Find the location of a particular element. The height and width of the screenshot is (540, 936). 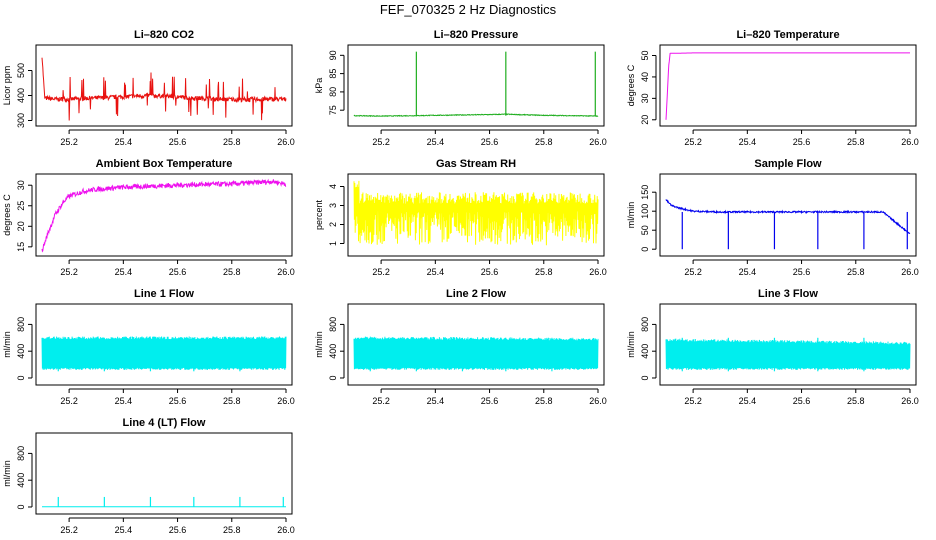

page-title: FEF_070325 2 Hz Diagnostics is located at coordinates (468, 9).